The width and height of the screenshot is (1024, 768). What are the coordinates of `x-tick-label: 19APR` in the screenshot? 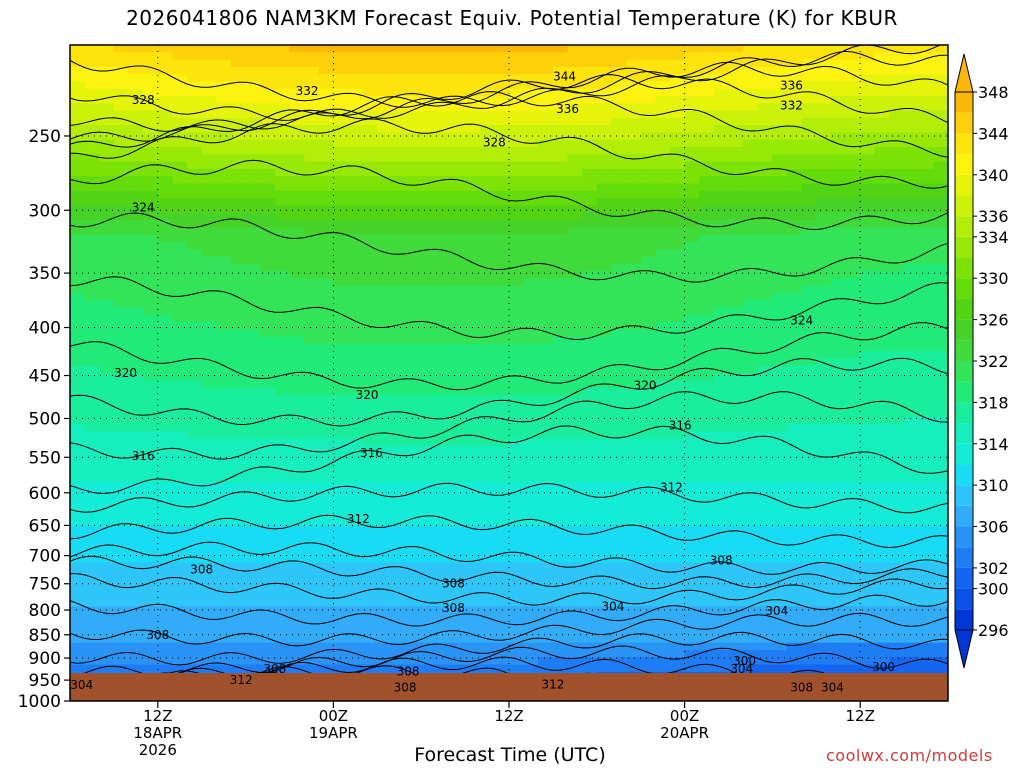 It's located at (333, 733).